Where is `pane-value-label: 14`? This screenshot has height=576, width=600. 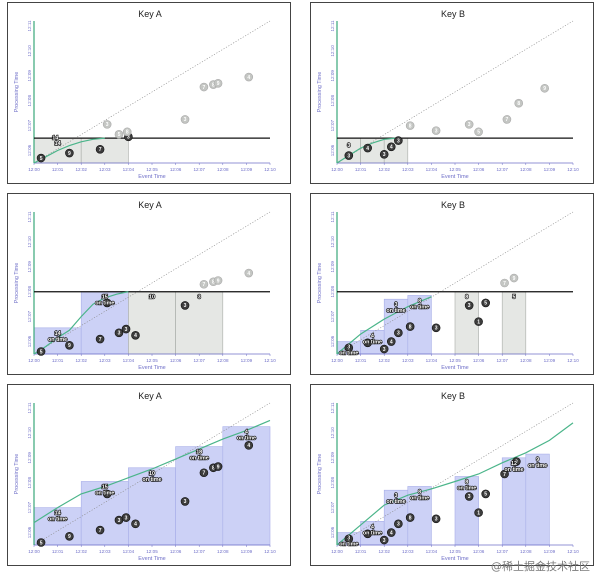
pane-value-label: 14 is located at coordinates (58, 334).